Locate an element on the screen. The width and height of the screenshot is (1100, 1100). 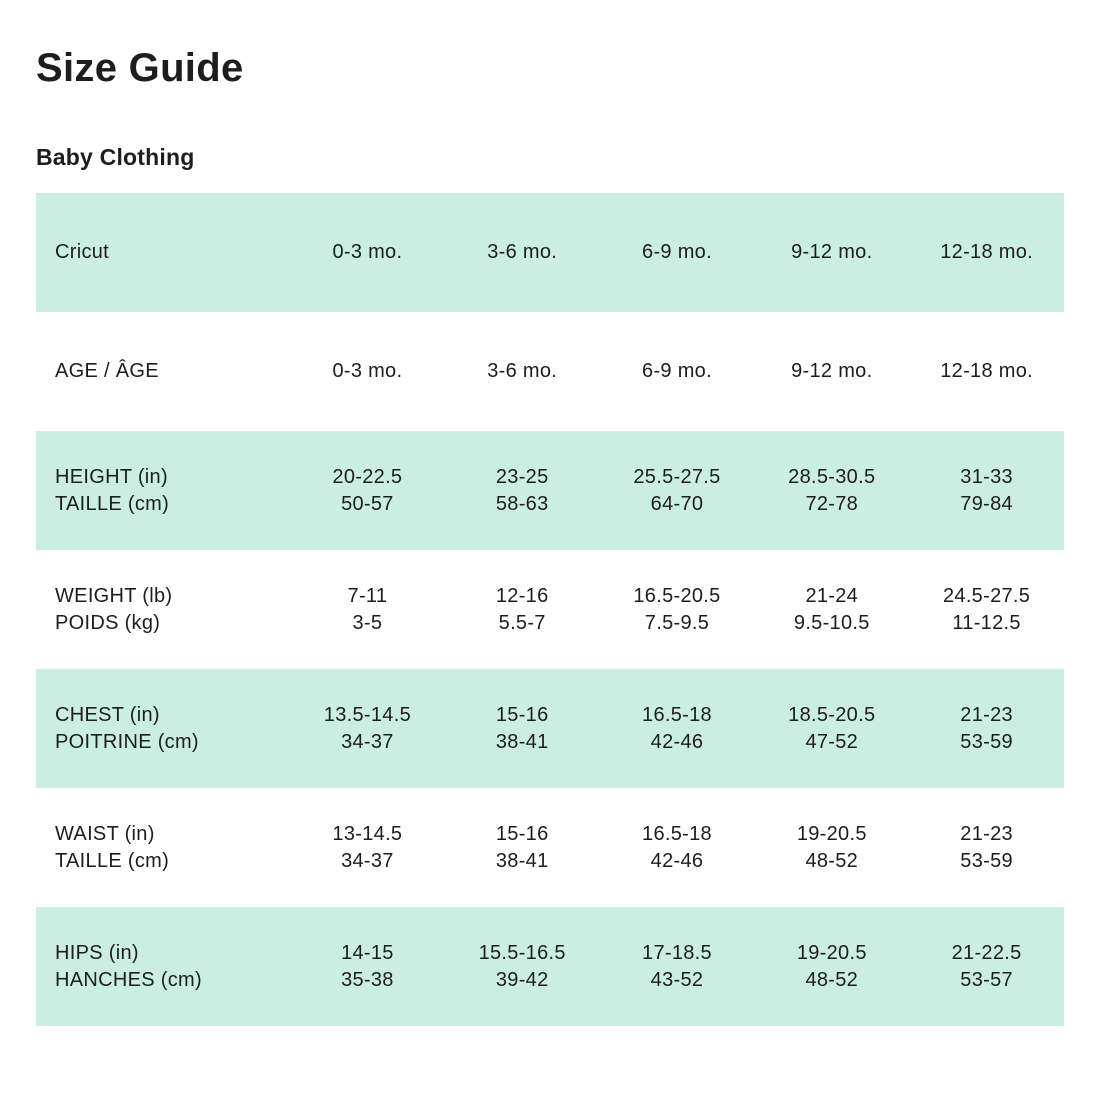
size-value-line: 50-57 is located at coordinates (367, 503).